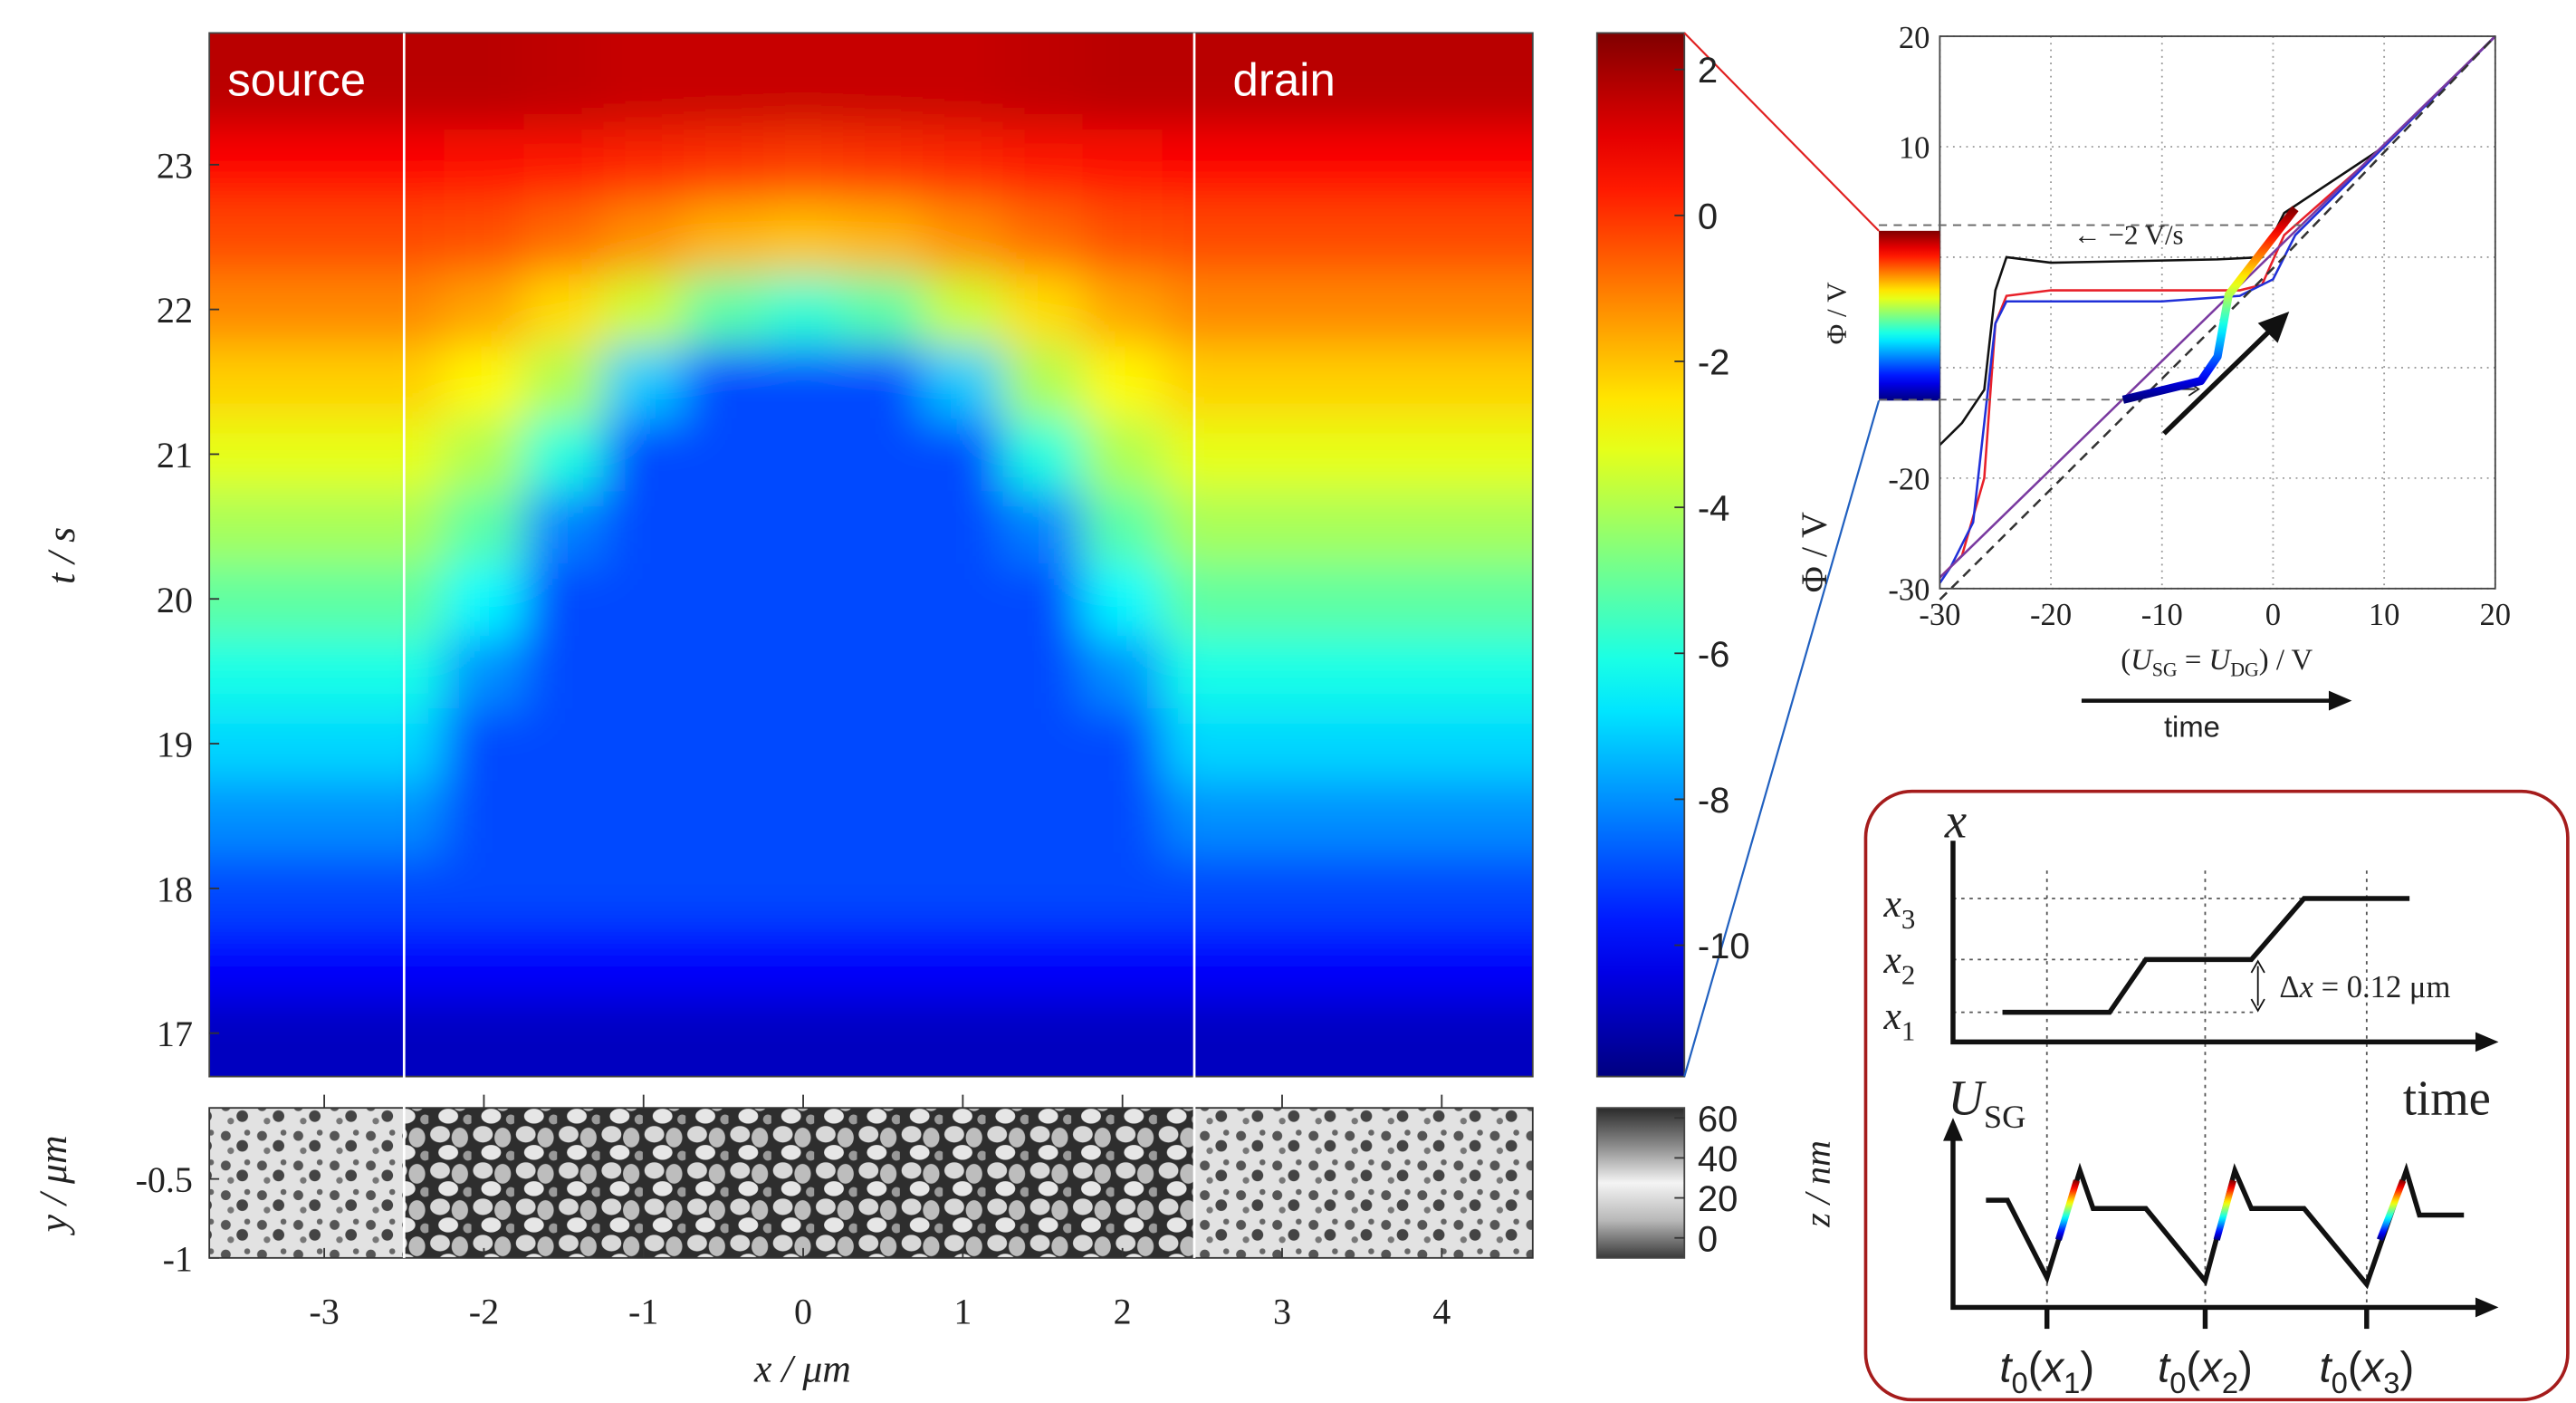 This screenshot has height=1403, width=2576. I want to click on y-tick-label: 20, so click(175, 600).